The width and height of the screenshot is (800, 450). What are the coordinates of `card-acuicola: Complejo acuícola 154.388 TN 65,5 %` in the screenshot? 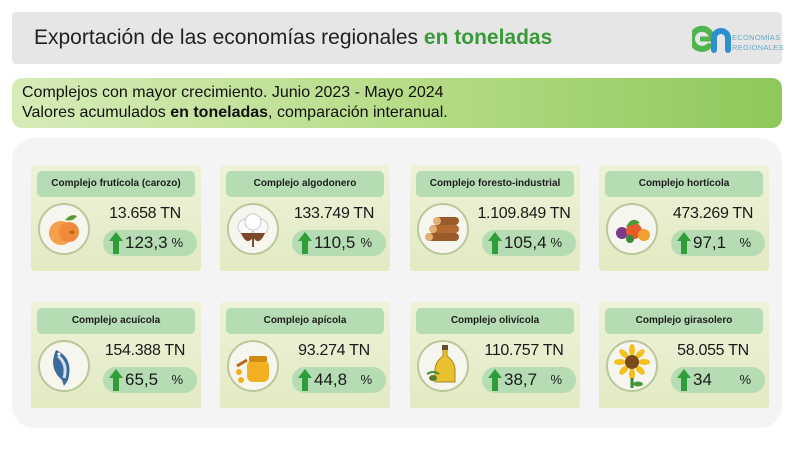 It's located at (116, 355).